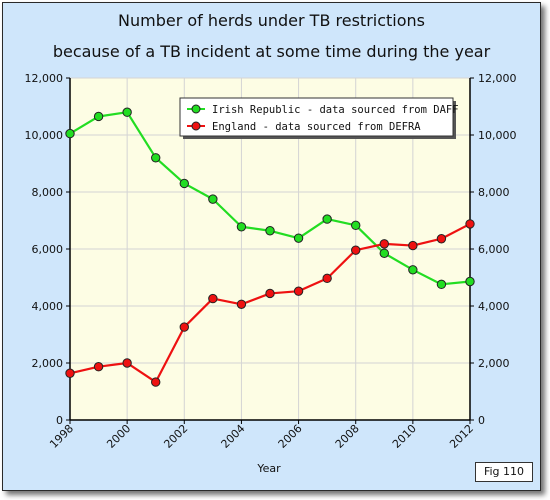 The image size is (550, 500). Describe the element at coordinates (504, 472) in the screenshot. I see `figure-label: Fig 110` at that location.